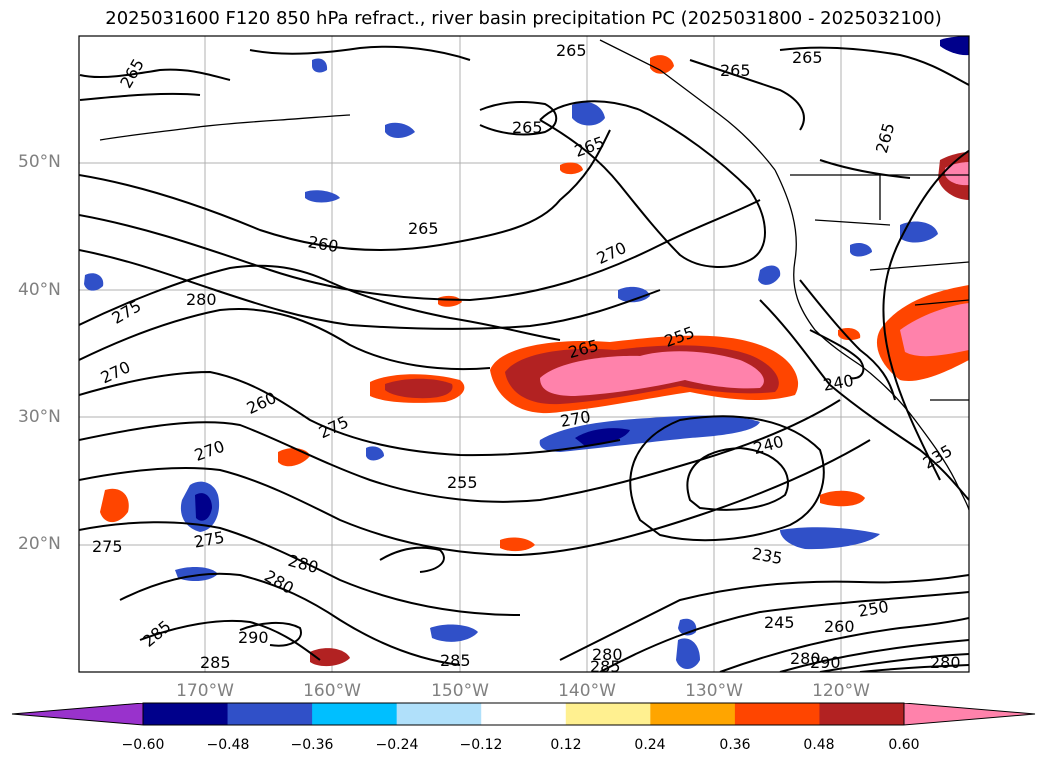 The image size is (1047, 765). I want to click on lon-label-140w: 140°W, so click(587, 691).